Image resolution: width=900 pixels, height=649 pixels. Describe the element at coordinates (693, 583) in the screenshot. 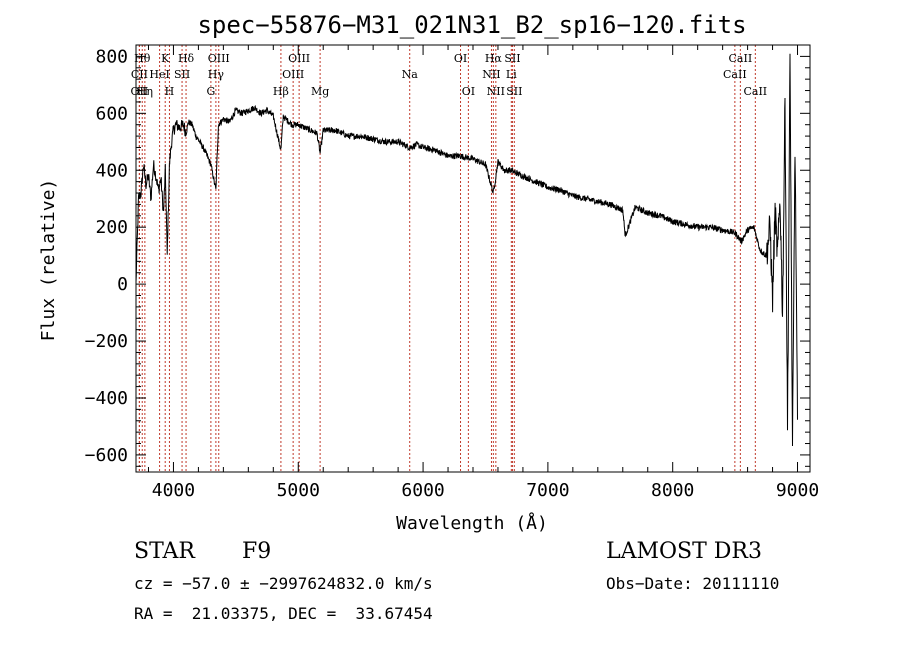

I see `obs-date: Obs−Date: 20111110` at that location.